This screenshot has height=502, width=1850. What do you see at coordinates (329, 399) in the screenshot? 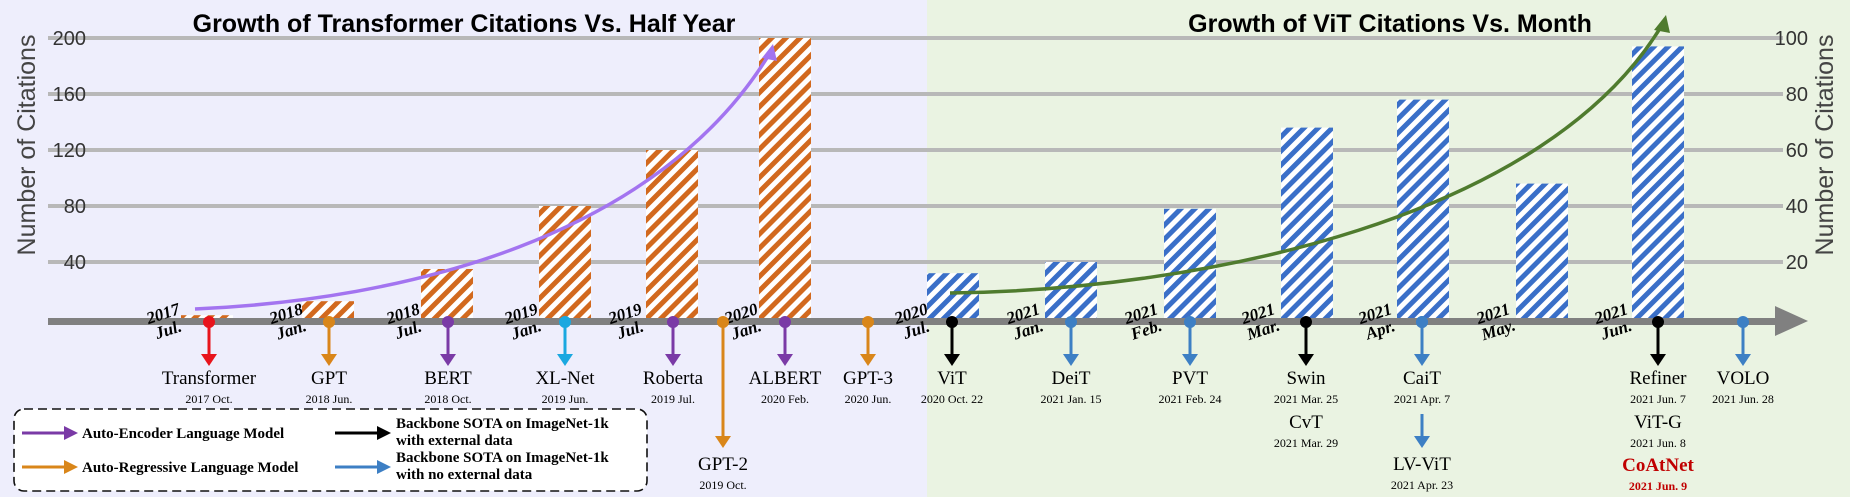
I see `model-date: 2018 Jun.` at bounding box center [329, 399].